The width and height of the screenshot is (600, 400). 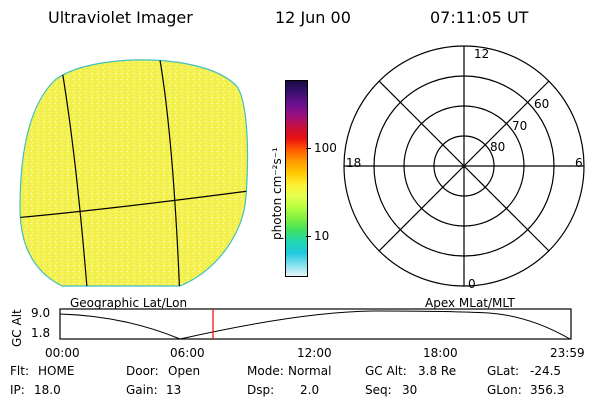 What do you see at coordinates (187, 353) in the screenshot?
I see `altitude-xtick-0600: 06:00` at bounding box center [187, 353].